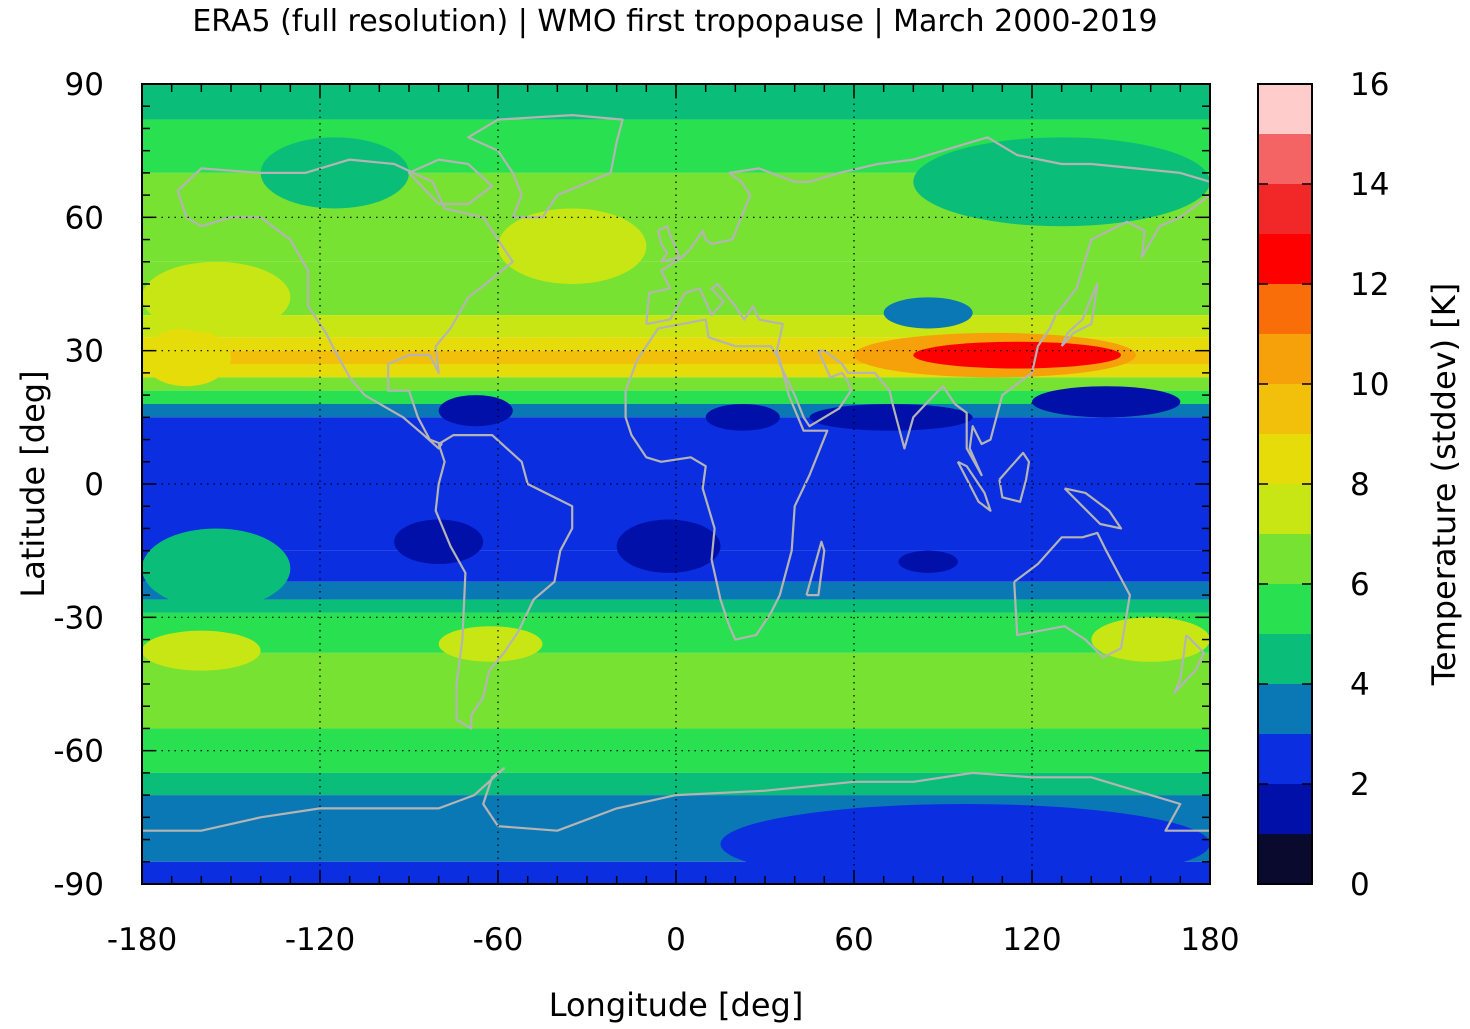  I want to click on x-tick-label: 0, so click(676, 940).